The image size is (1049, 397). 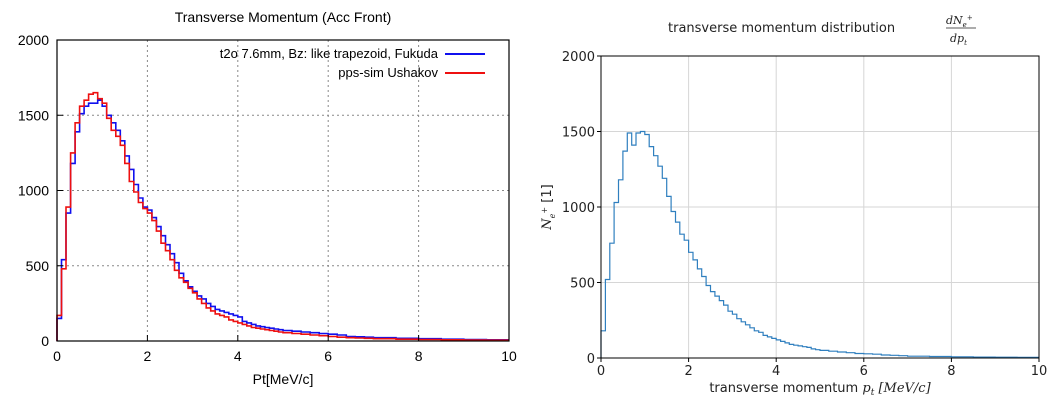 I want to click on right-ylabel-math: N, so click(x=547, y=224).